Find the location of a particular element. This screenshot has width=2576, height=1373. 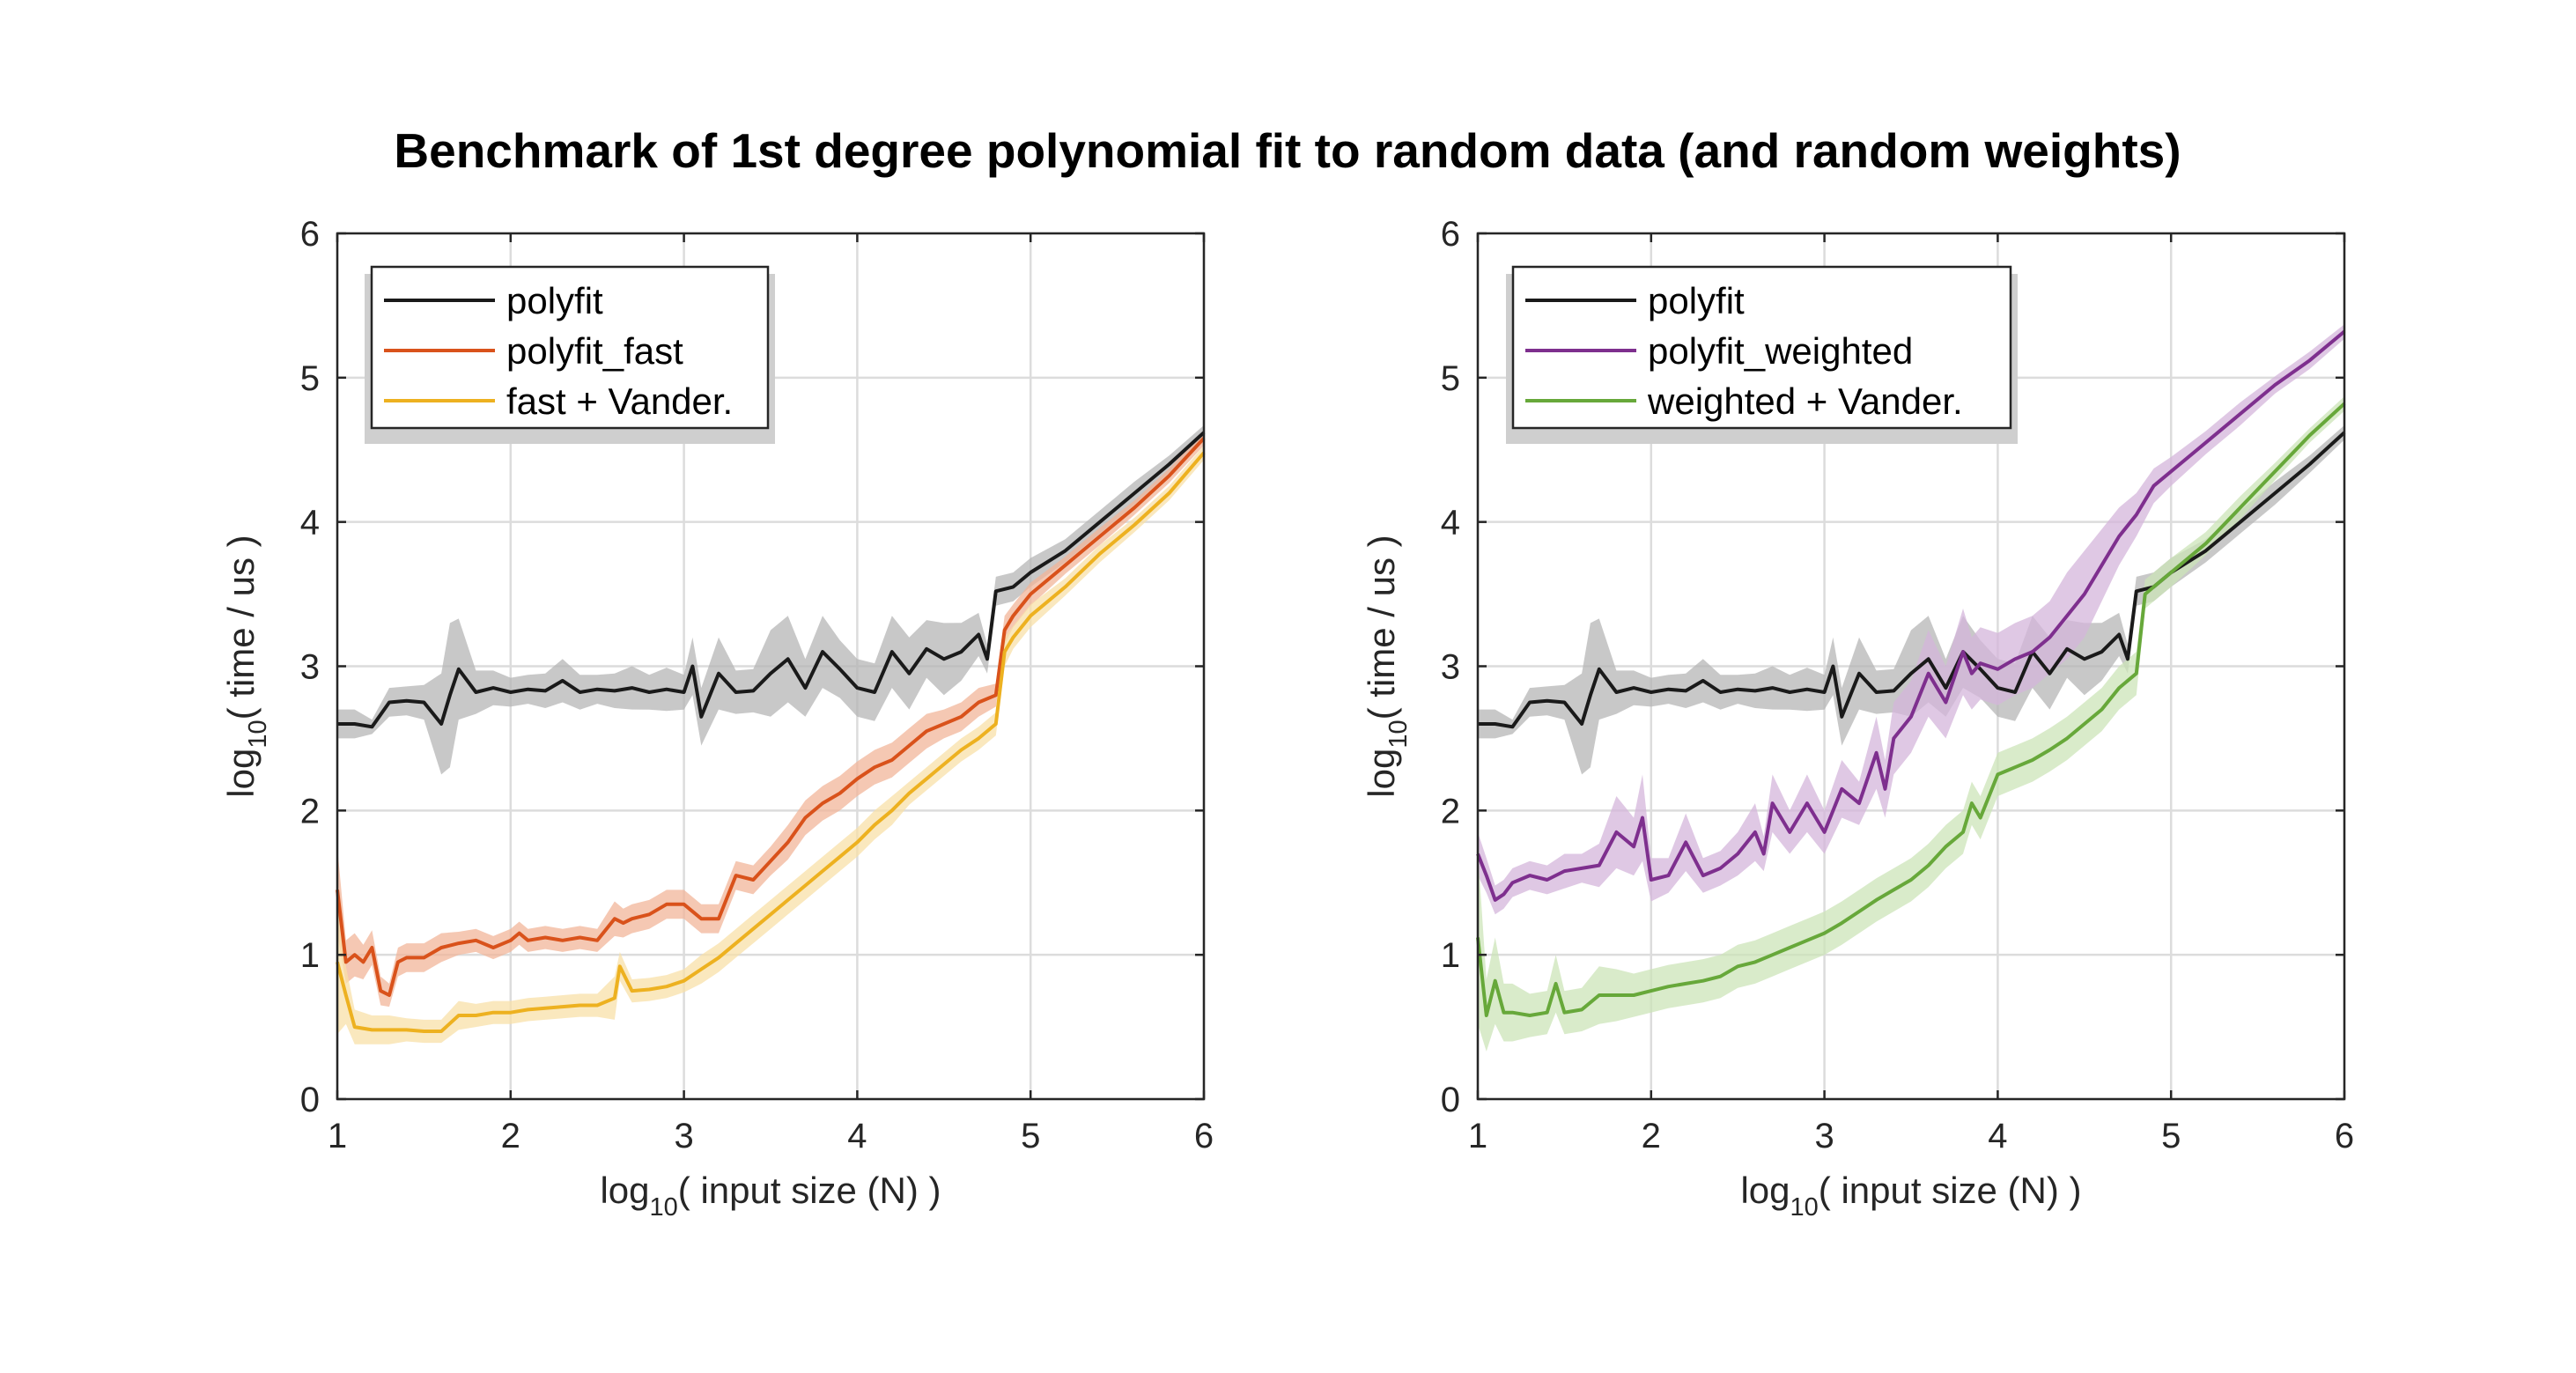

legend-label: polyfit_weighted is located at coordinates (1780, 351).